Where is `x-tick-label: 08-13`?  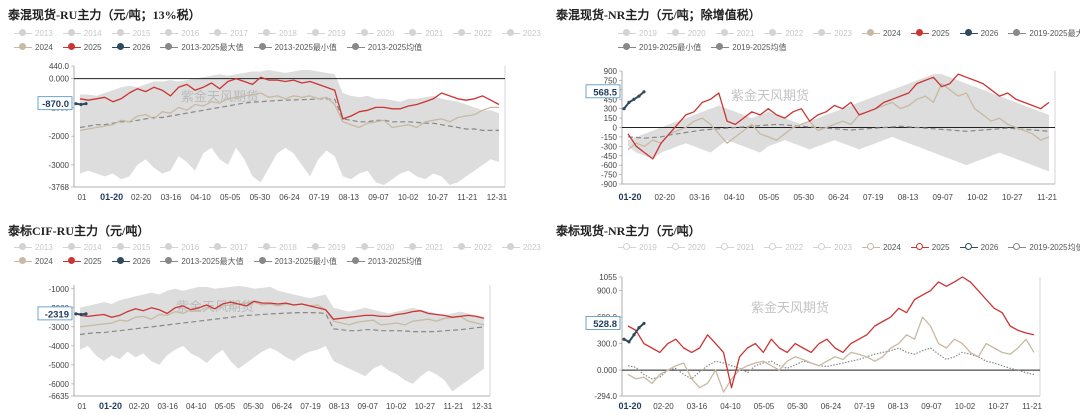
x-tick-label: 08-13 is located at coordinates (908, 197).